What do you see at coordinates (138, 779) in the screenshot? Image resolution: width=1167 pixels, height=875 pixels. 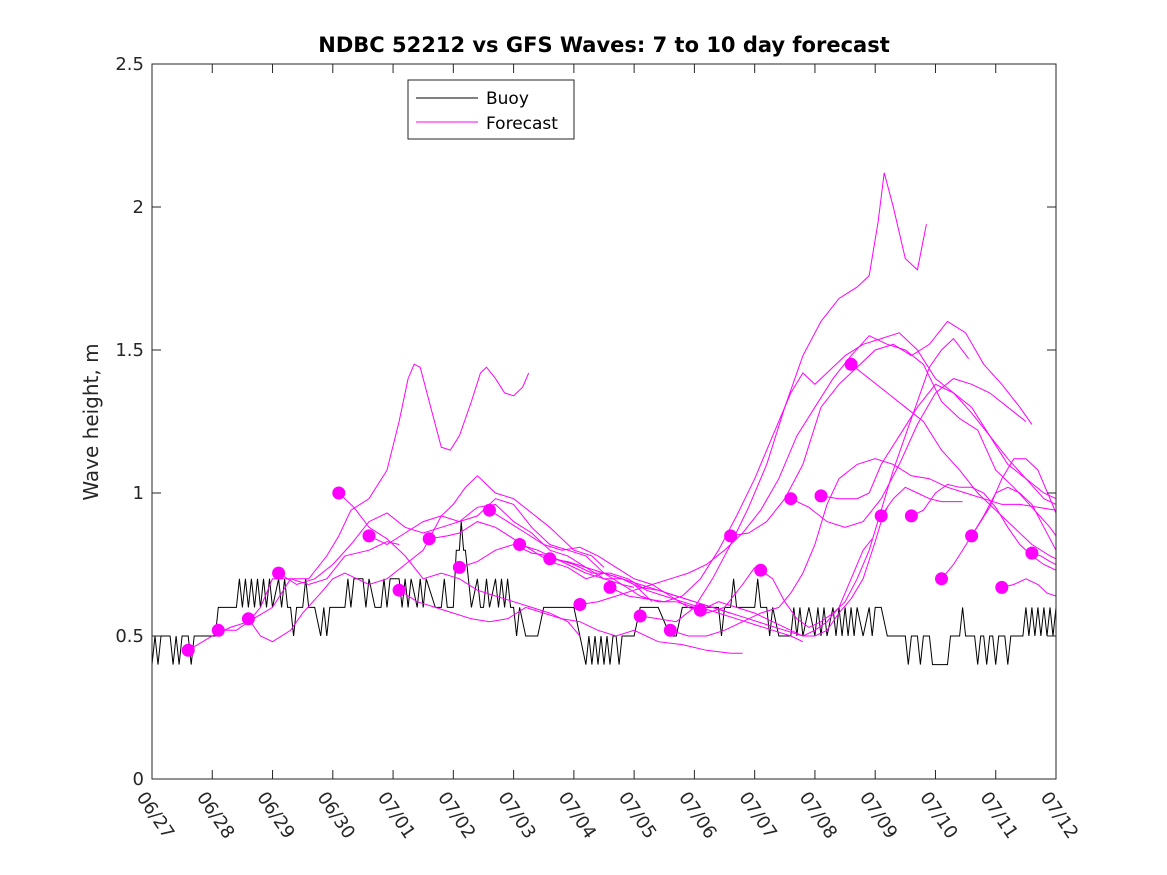 I see `y-tick-label: 0` at bounding box center [138, 779].